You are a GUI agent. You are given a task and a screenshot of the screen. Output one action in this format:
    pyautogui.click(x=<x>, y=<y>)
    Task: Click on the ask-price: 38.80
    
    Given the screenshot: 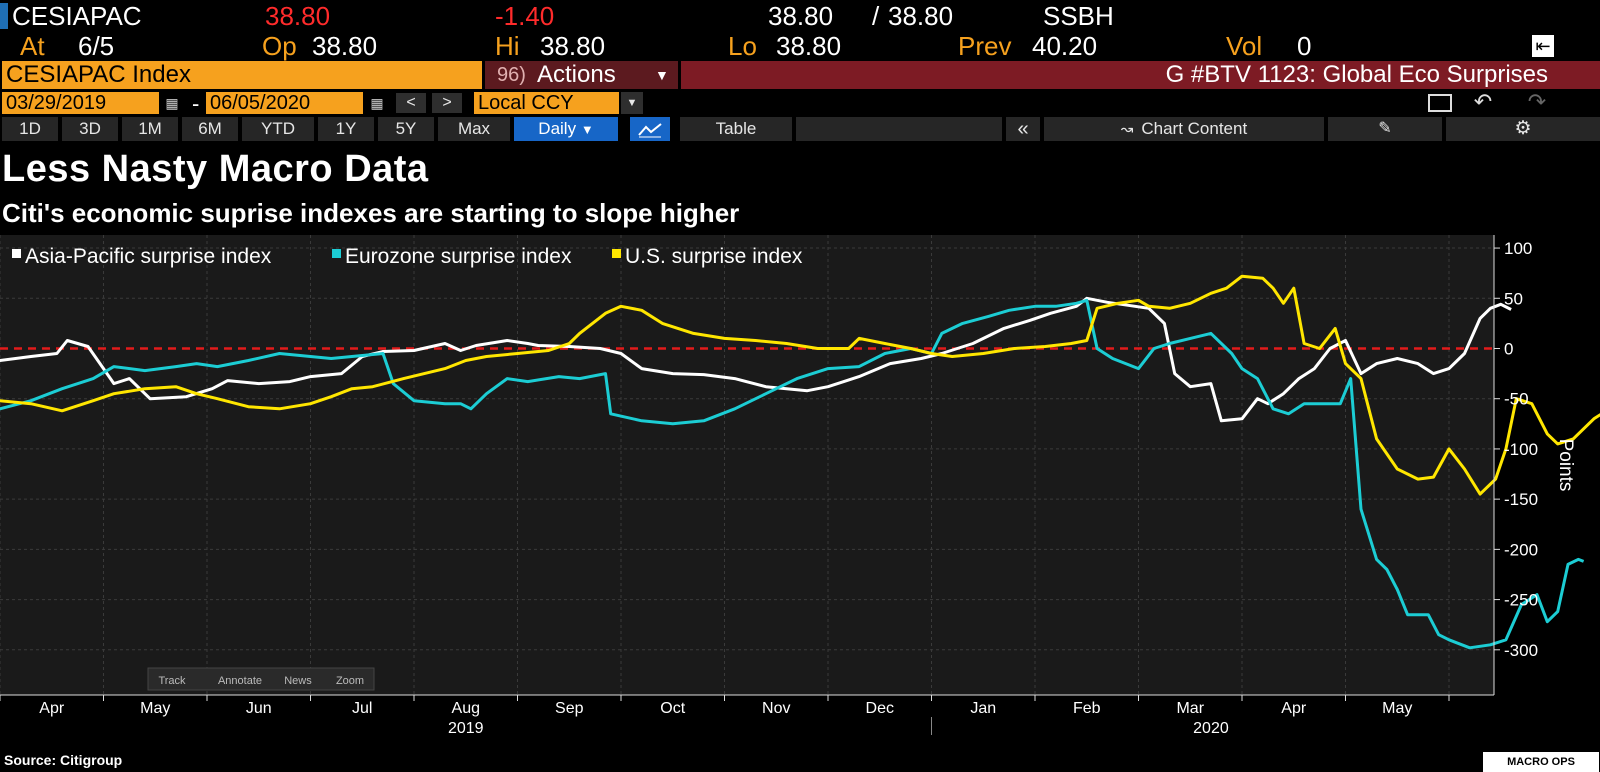 What is the action you would take?
    pyautogui.click(x=921, y=16)
    